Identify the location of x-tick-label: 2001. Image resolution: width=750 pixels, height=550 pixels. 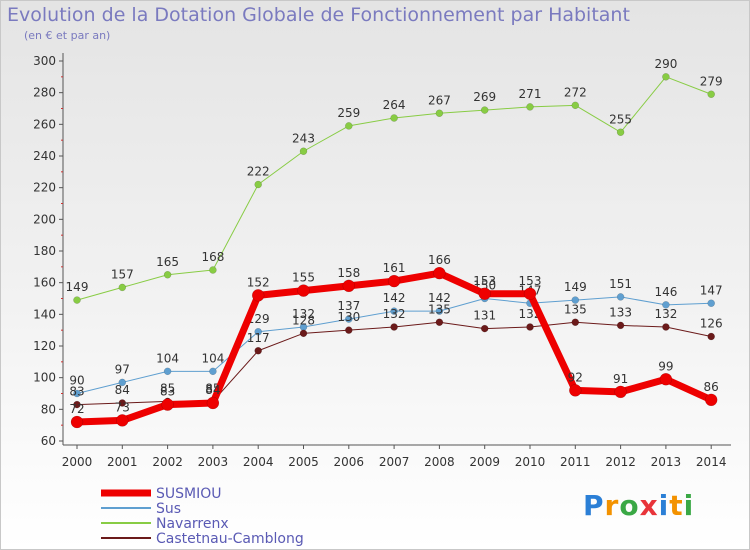
(122, 462).